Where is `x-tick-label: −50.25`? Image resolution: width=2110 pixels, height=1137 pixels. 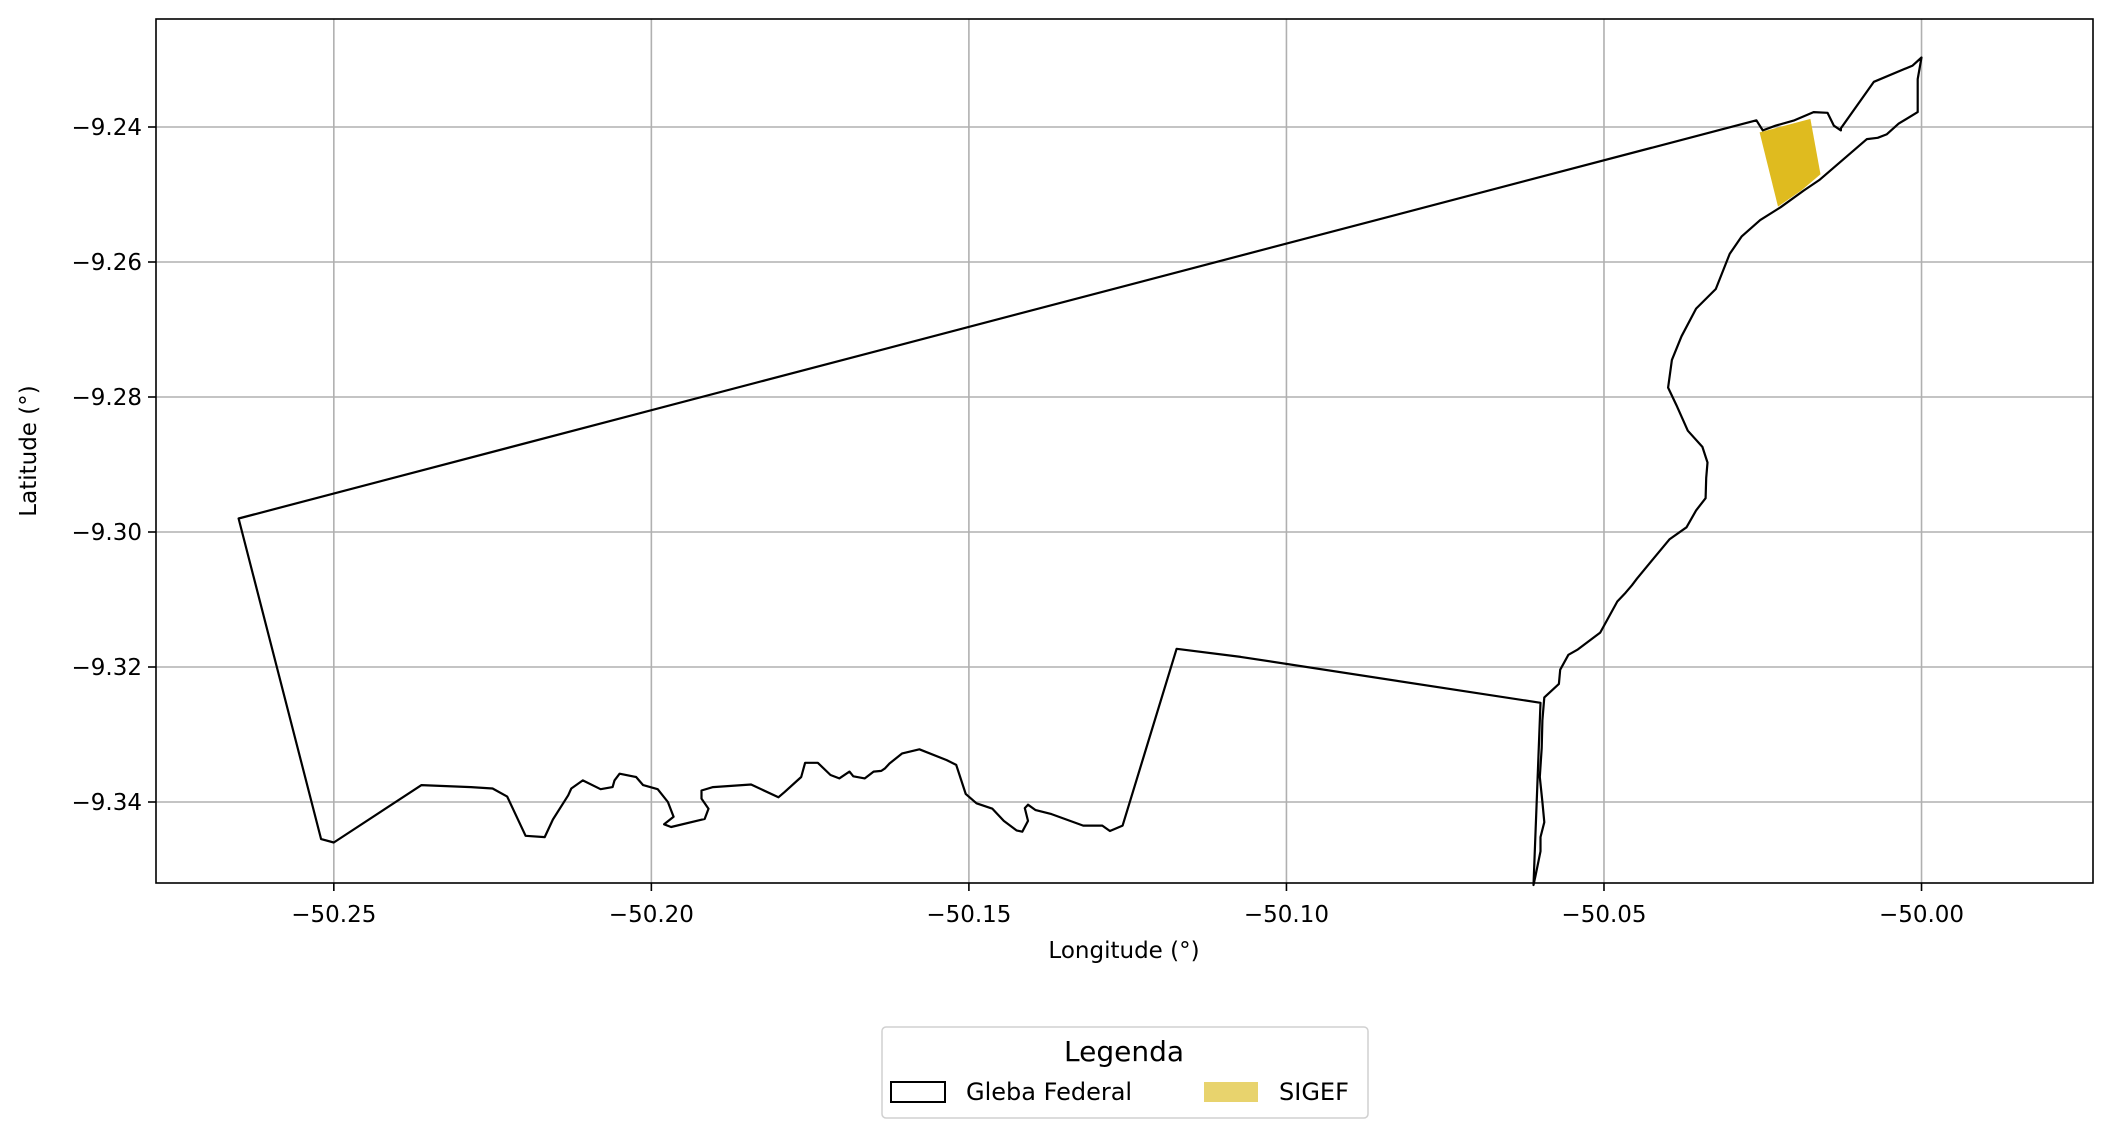
x-tick-label: −50.25 is located at coordinates (333, 915).